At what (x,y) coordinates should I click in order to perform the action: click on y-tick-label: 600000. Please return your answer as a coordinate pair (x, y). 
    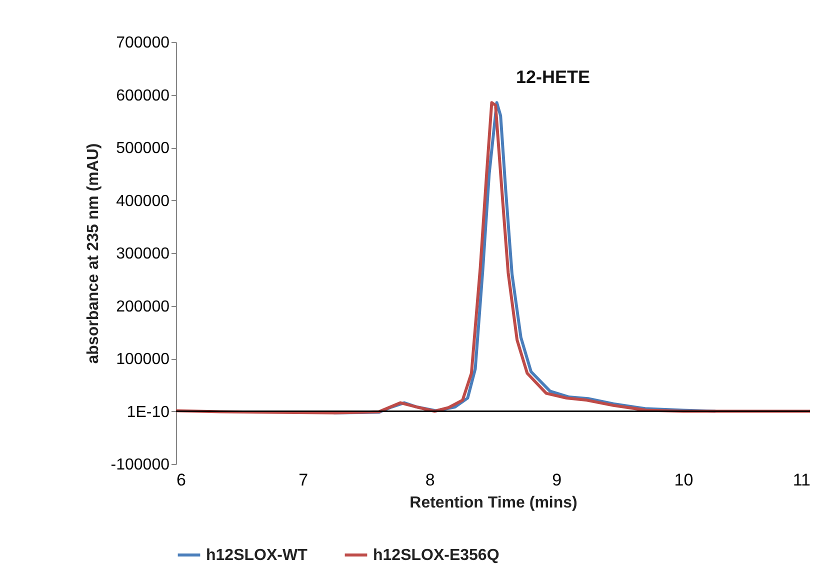
    Looking at the image, I should click on (143, 95).